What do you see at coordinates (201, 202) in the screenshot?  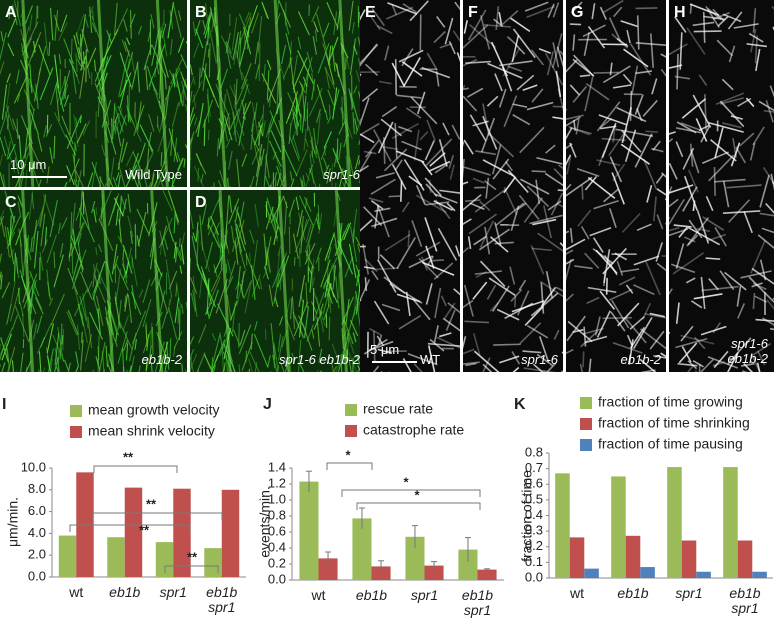 I see `panel-letter: D` at bounding box center [201, 202].